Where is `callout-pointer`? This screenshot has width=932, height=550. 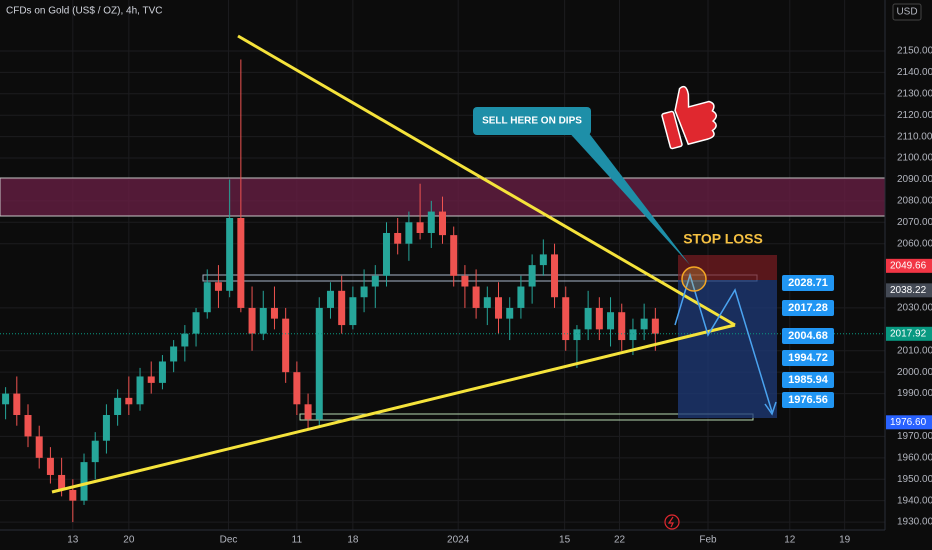 callout-pointer is located at coordinates (627, 196).